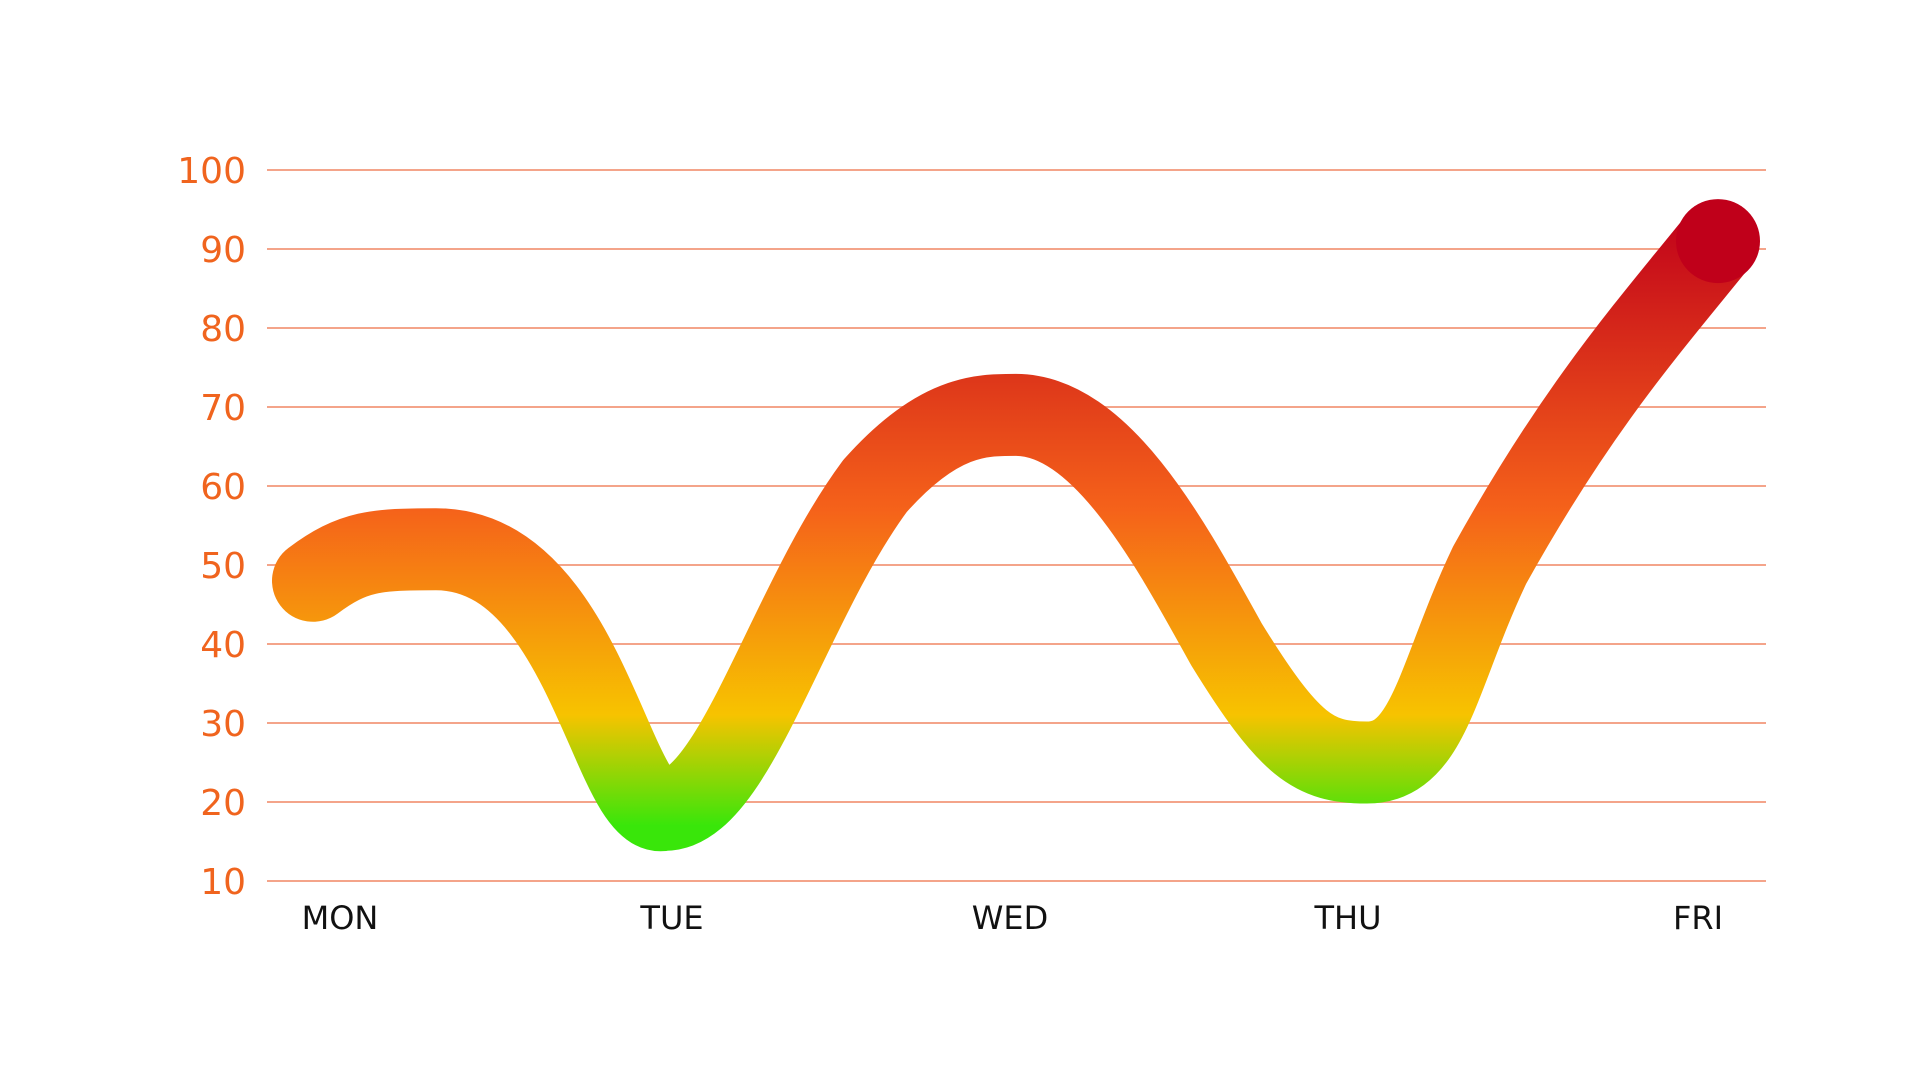 The image size is (1920, 1085). What do you see at coordinates (340, 918) in the screenshot?
I see `x-tick-label-mon: MON` at bounding box center [340, 918].